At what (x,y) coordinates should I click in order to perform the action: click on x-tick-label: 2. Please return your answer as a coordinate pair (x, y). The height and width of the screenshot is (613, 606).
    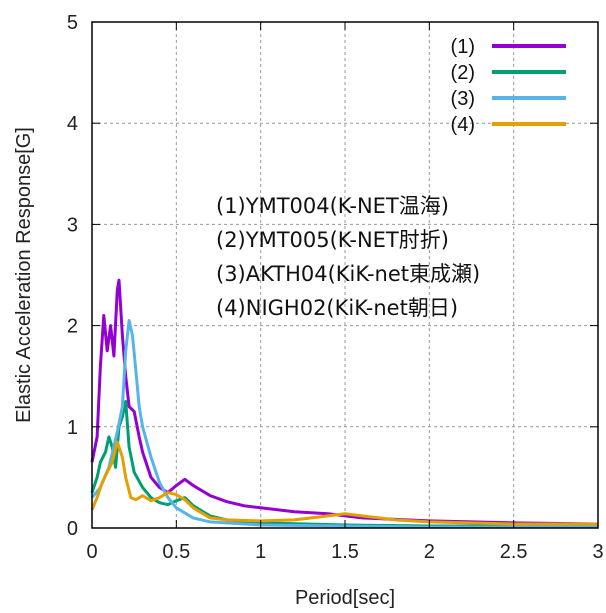
    Looking at the image, I should click on (429, 552).